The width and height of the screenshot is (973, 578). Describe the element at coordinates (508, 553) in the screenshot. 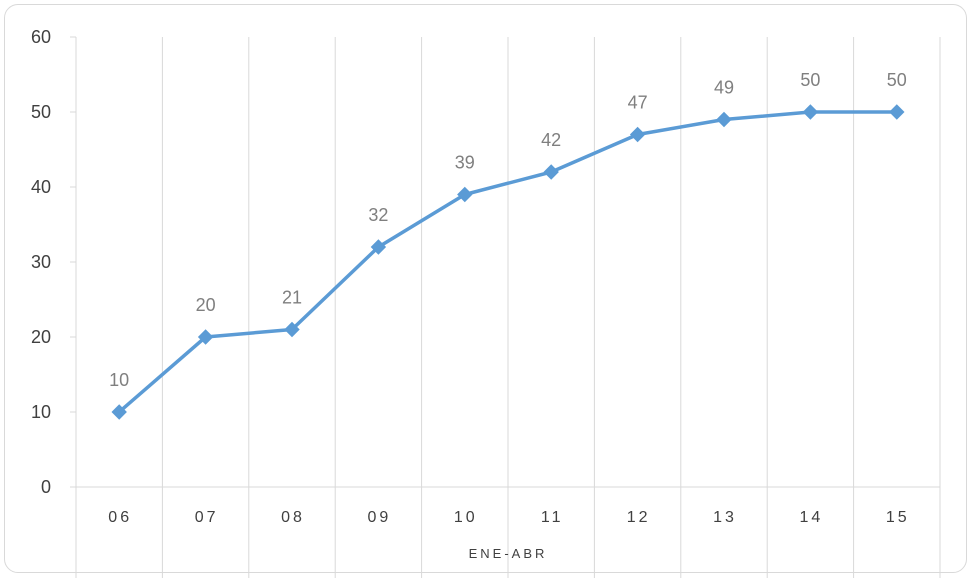

I see `x-axis-title: ENE-ABR` at that location.